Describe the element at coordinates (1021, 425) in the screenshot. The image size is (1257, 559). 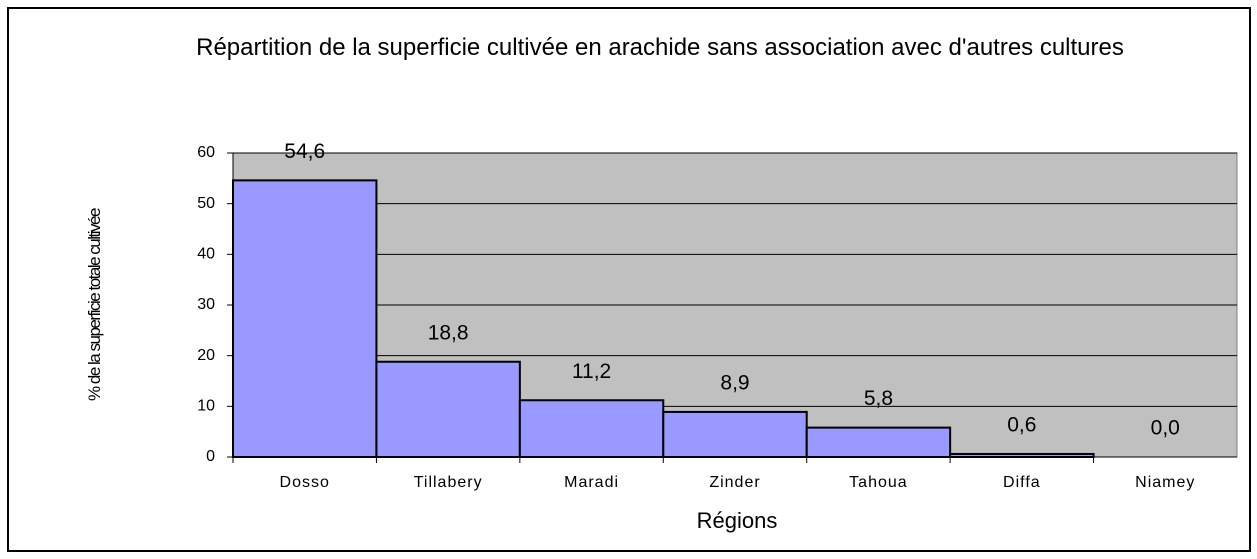
I see `data-label: 0,6` at that location.